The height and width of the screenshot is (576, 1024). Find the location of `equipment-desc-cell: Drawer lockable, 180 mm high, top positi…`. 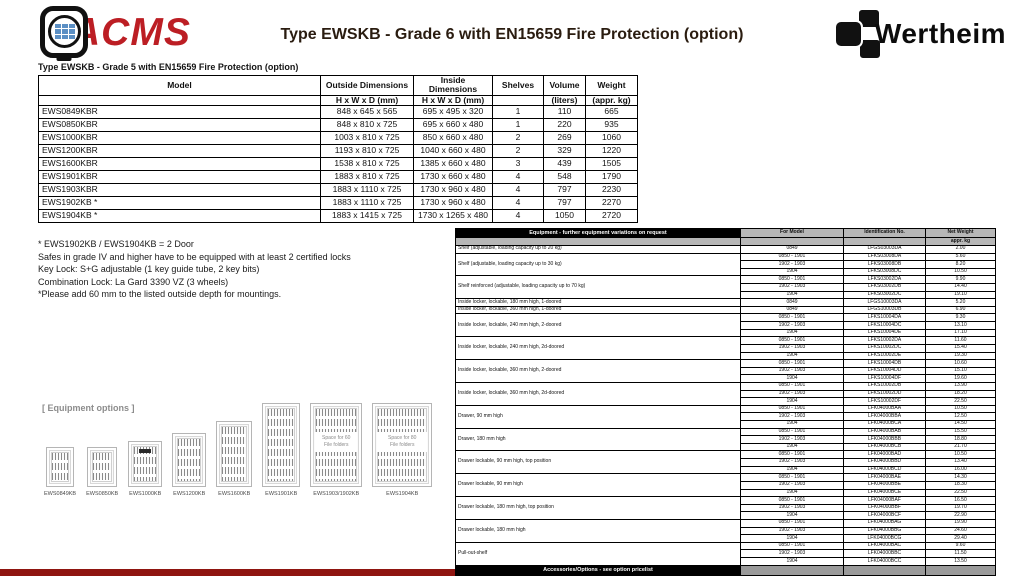

equipment-desc-cell: Drawer lockable, 180 mm high, top positi… is located at coordinates (598, 508).